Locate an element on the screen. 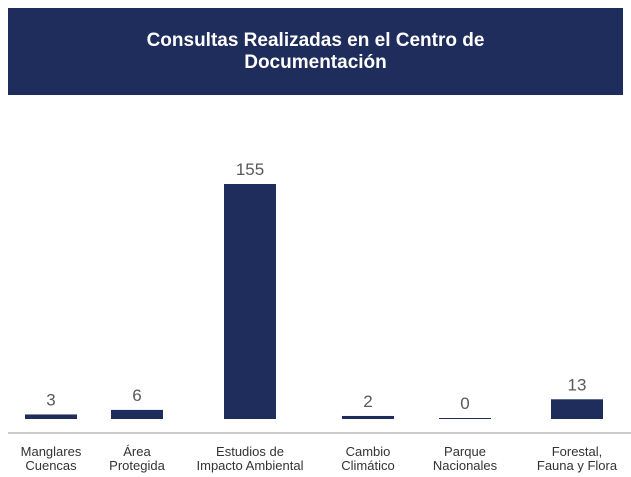 This screenshot has width=631, height=477. x-tick-label: Área Protegida is located at coordinates (137, 458).